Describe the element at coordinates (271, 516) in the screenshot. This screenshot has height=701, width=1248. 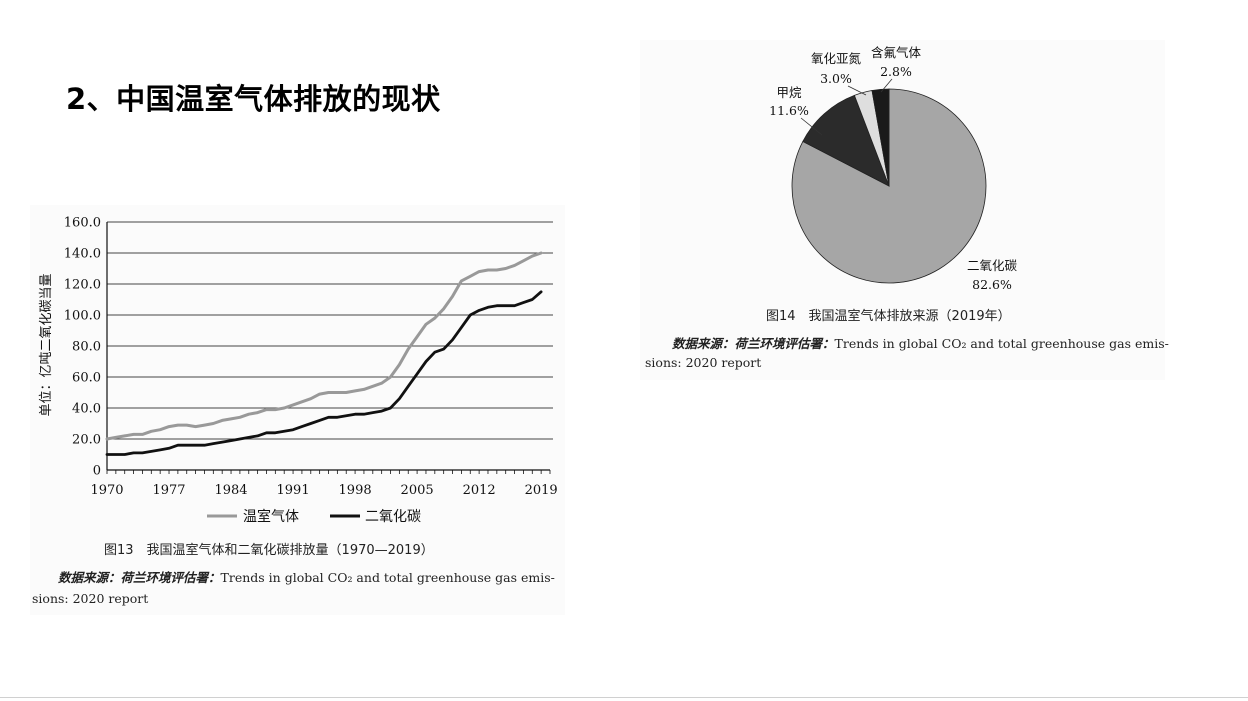
I see `legend-ghg-label: 温室气体` at that location.